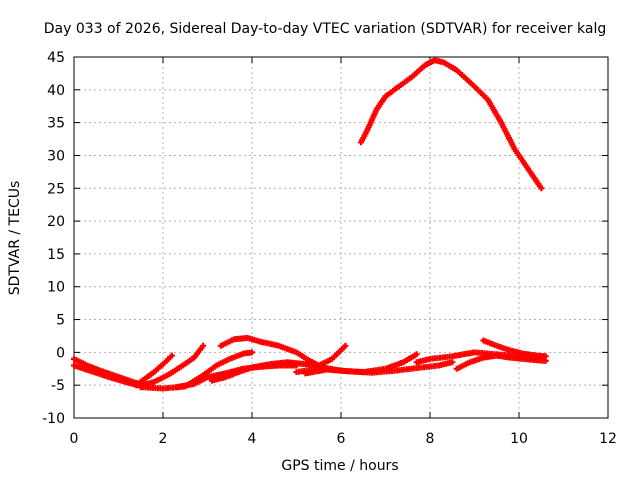 The width and height of the screenshot is (640, 480). Describe the element at coordinates (56, 58) in the screenshot. I see `y-tick-label: 45` at that location.